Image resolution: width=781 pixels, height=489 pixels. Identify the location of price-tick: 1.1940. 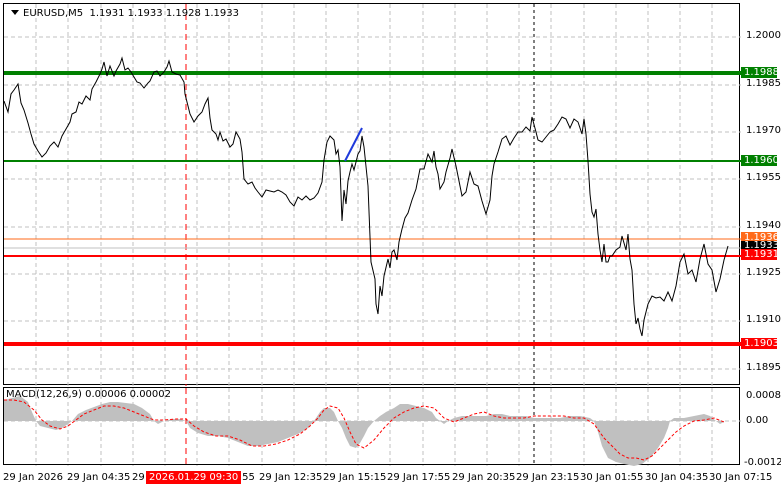
(763, 225).